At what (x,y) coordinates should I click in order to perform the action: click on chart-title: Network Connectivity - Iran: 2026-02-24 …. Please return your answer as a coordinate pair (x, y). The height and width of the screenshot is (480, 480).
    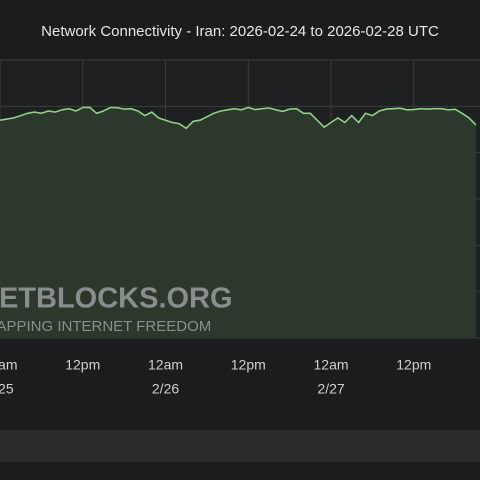
    Looking at the image, I should click on (240, 31).